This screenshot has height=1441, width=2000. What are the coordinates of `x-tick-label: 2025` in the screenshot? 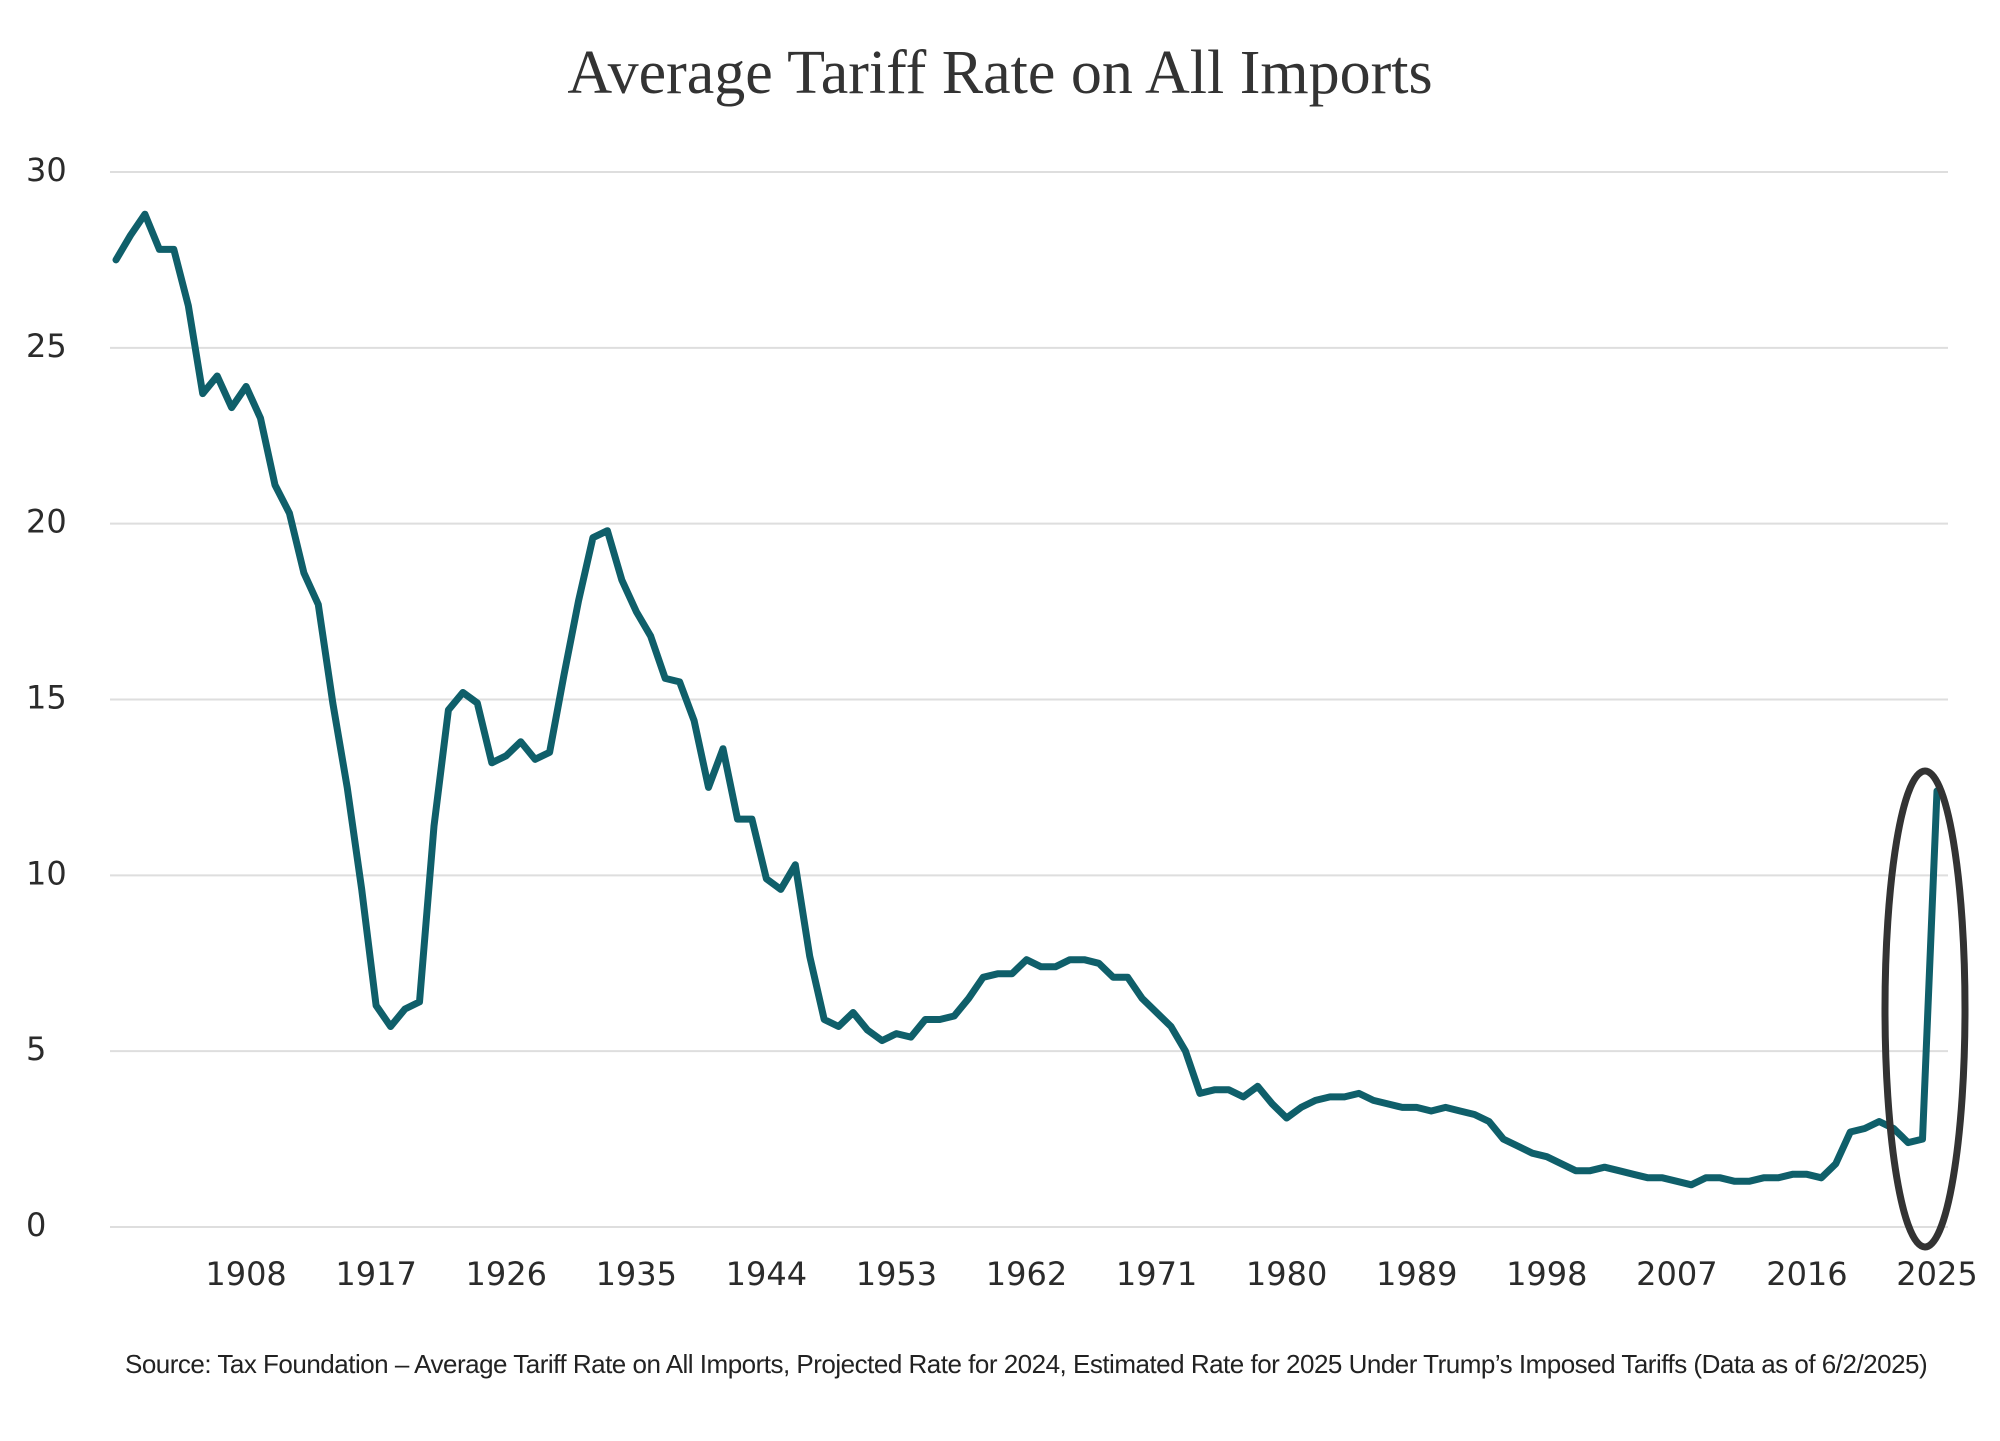 It's located at (1936, 1274).